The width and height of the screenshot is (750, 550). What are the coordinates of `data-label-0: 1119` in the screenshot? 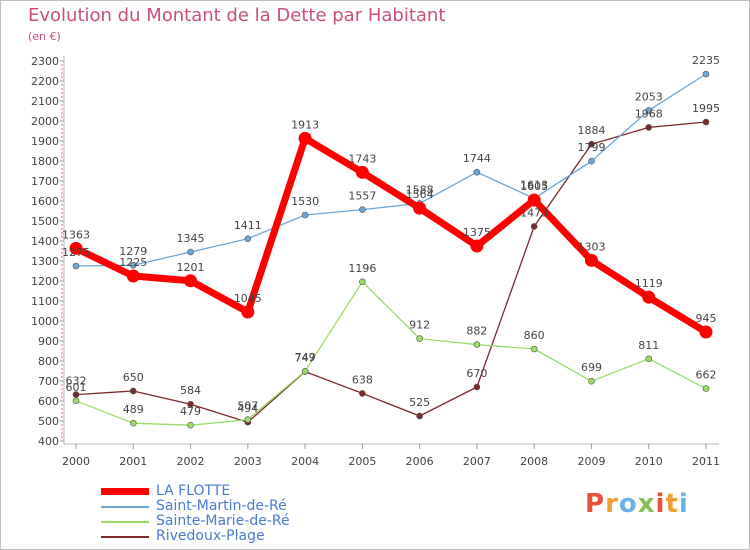 It's located at (649, 283).